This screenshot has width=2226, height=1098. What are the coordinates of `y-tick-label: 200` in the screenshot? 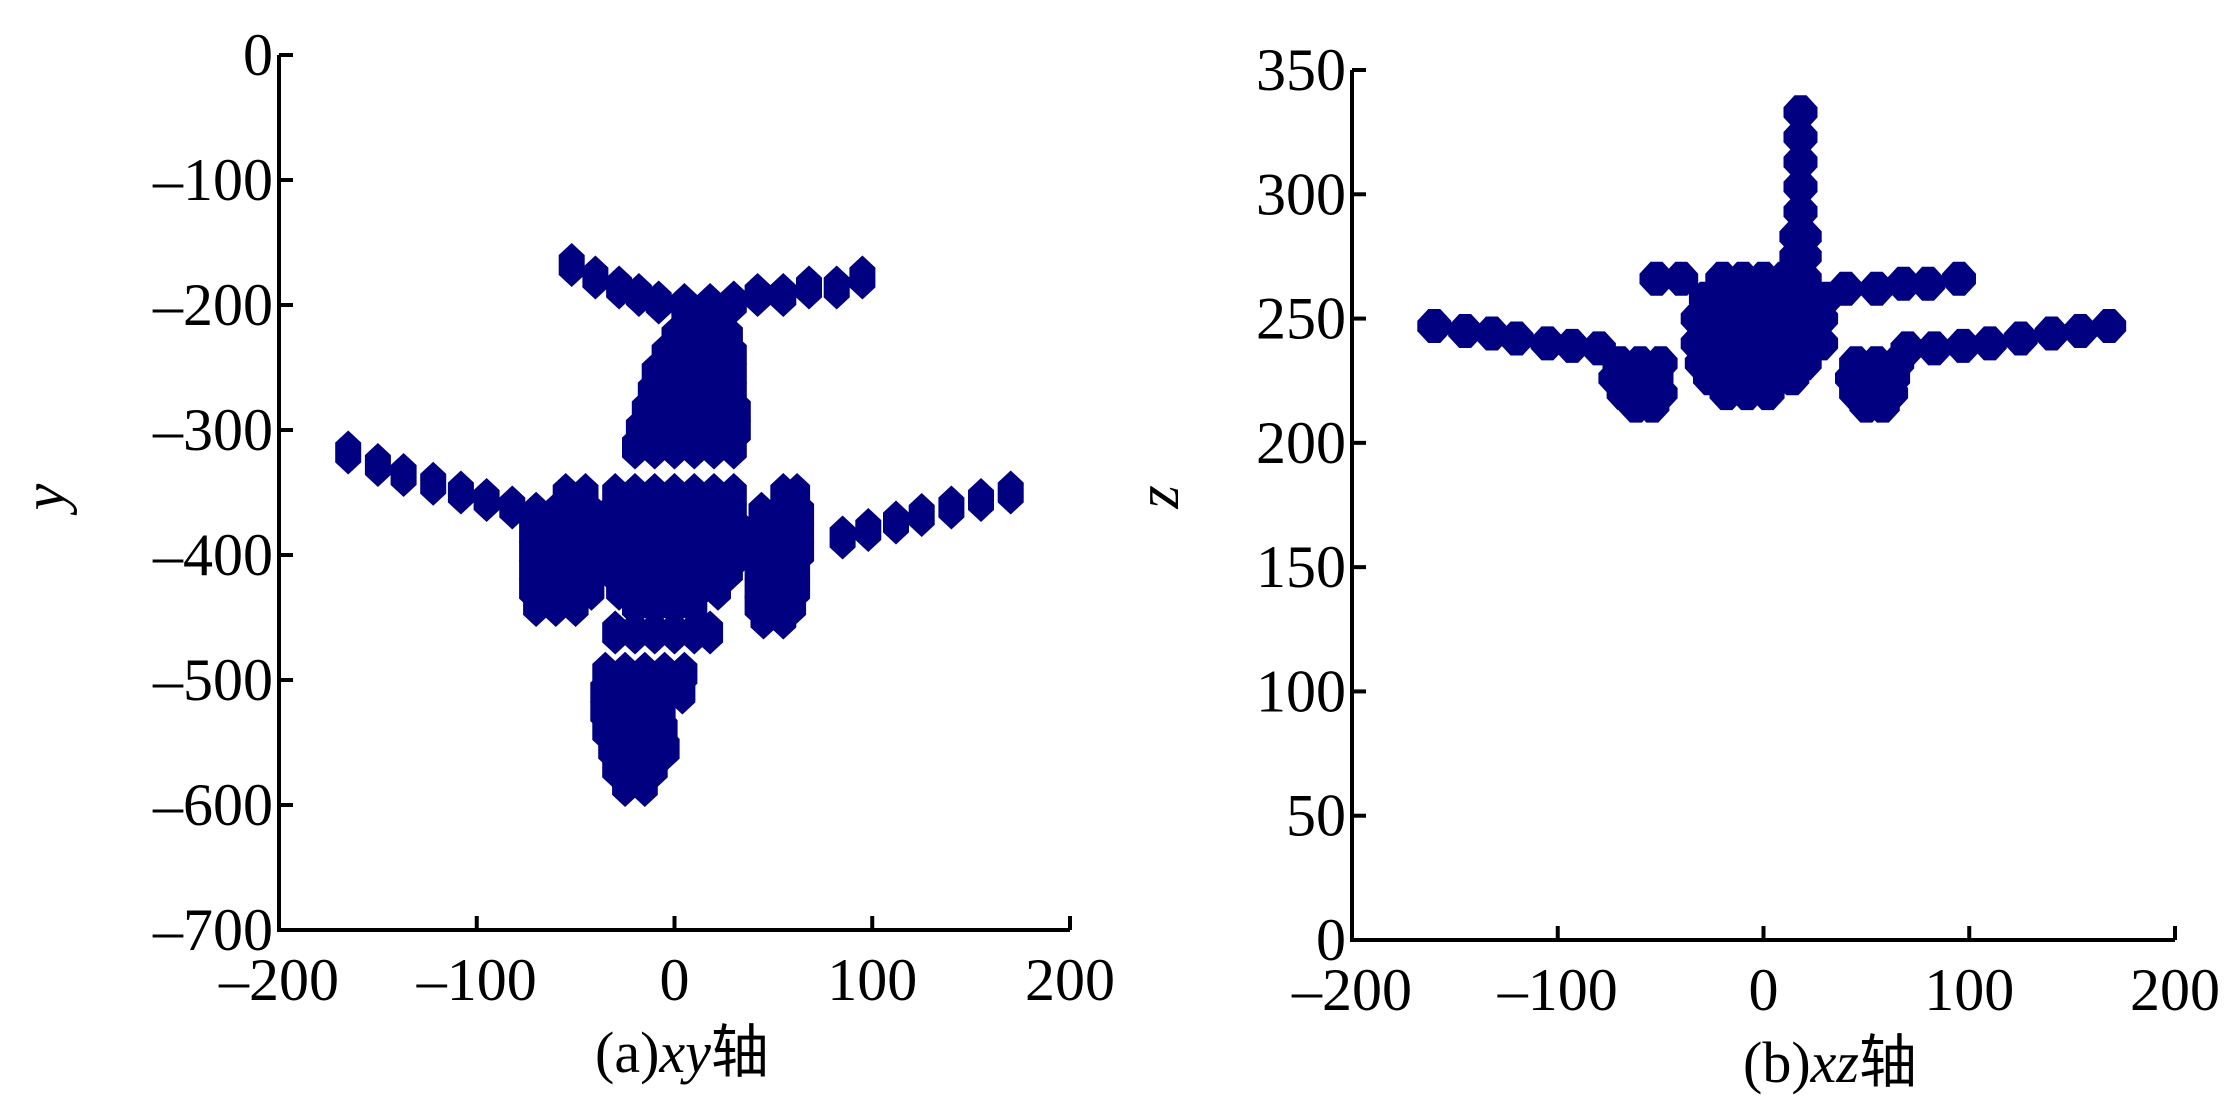 It's located at (1301, 443).